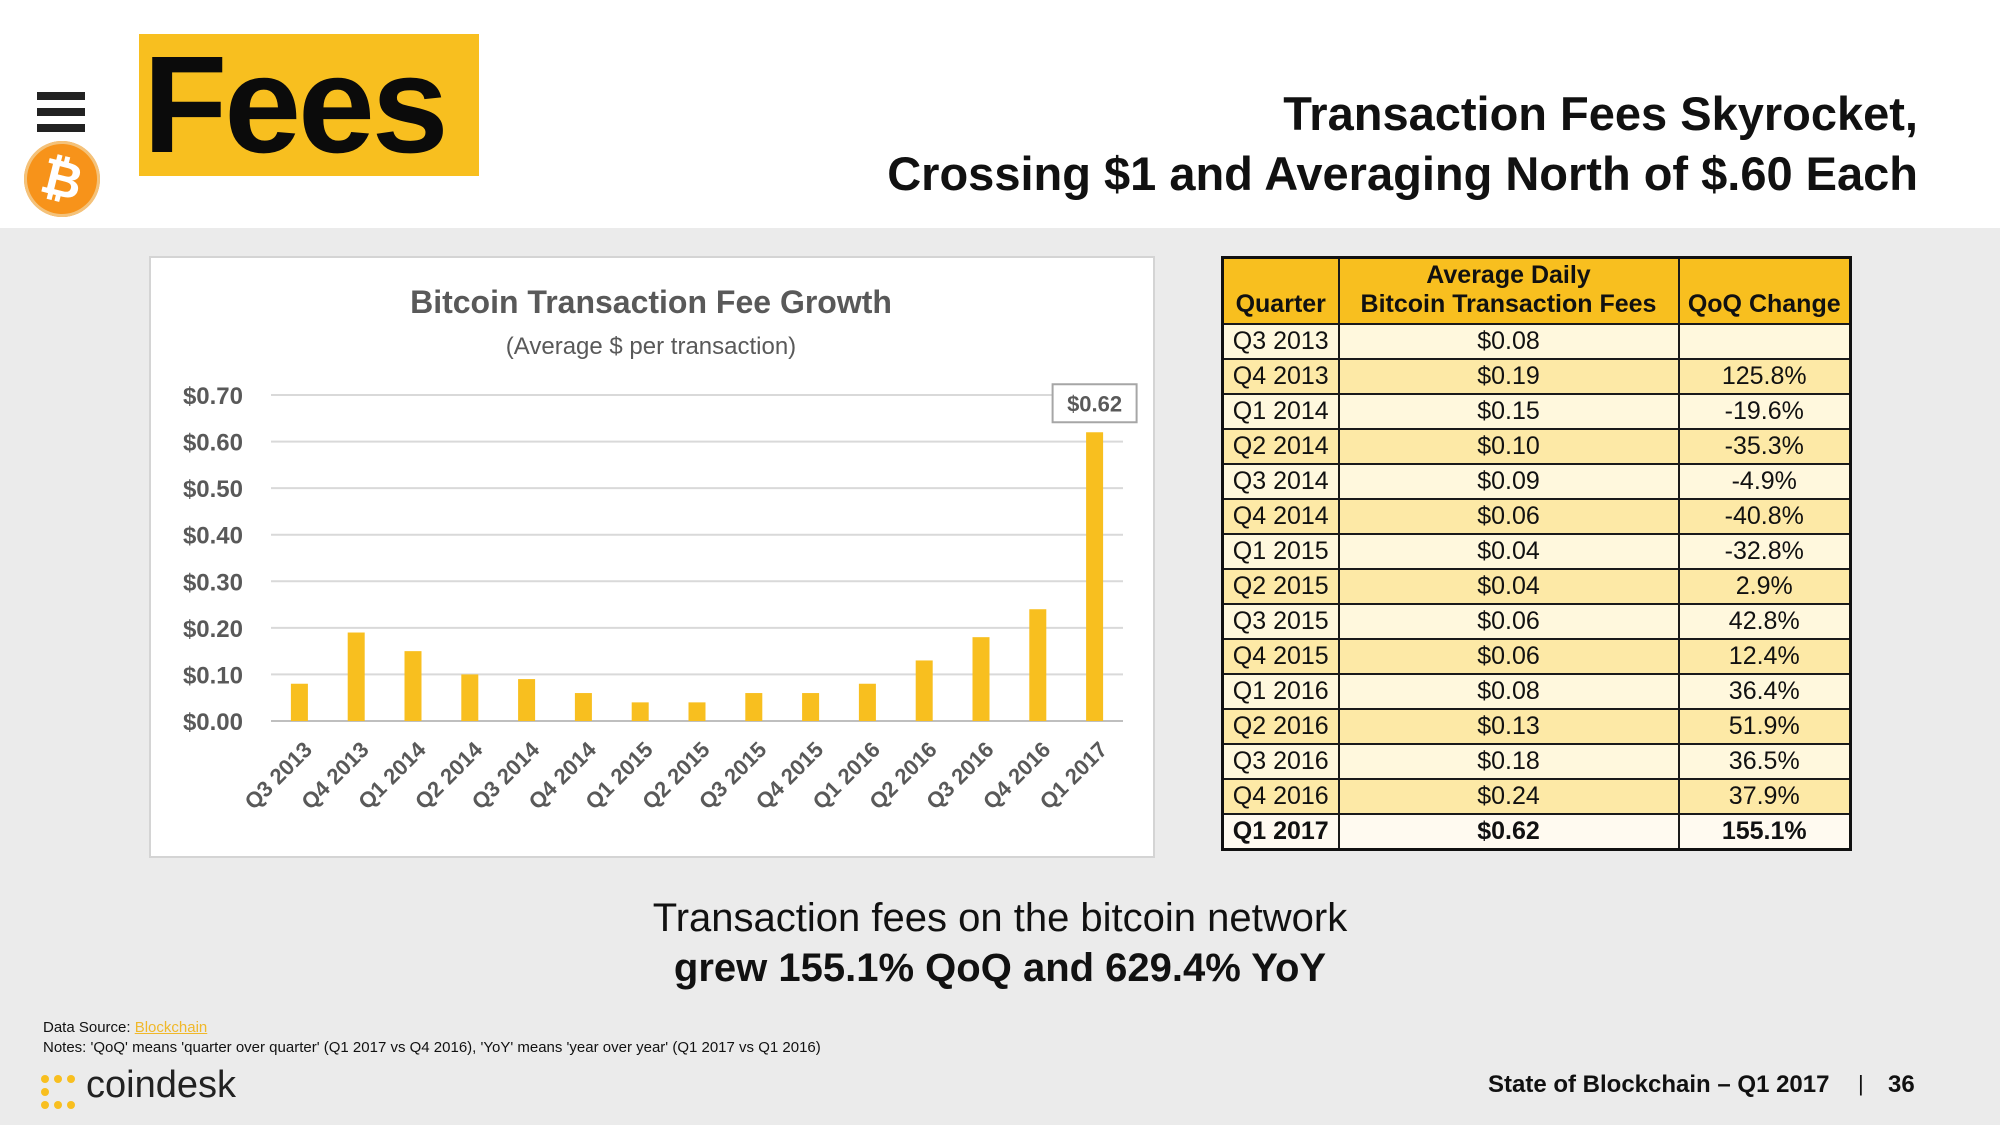  Describe the element at coordinates (213, 722) in the screenshot. I see `y-tick-label: $0.00` at that location.